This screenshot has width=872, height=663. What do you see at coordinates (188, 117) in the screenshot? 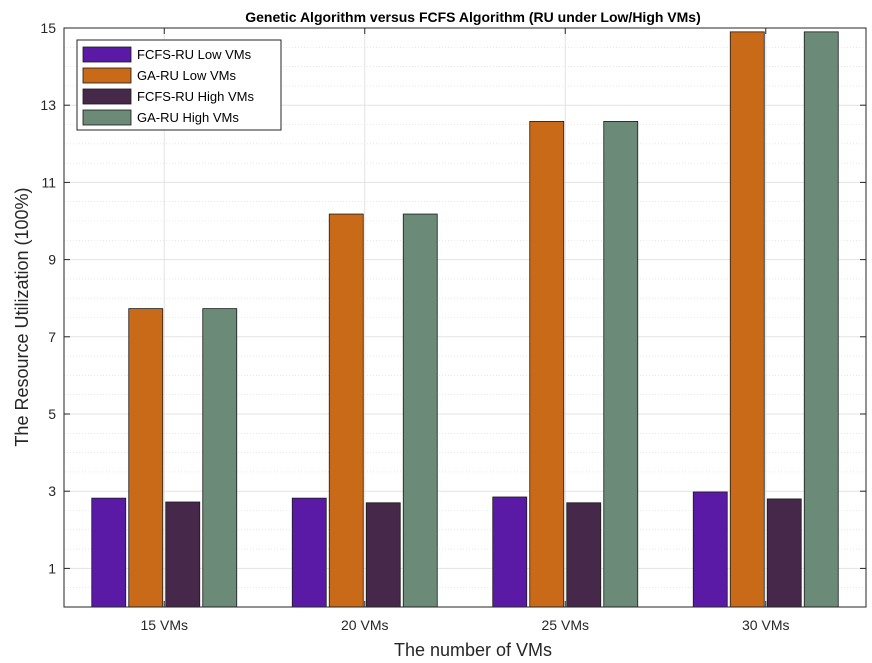
I see `legend-entry-label: GA-RU High VMs` at bounding box center [188, 117].